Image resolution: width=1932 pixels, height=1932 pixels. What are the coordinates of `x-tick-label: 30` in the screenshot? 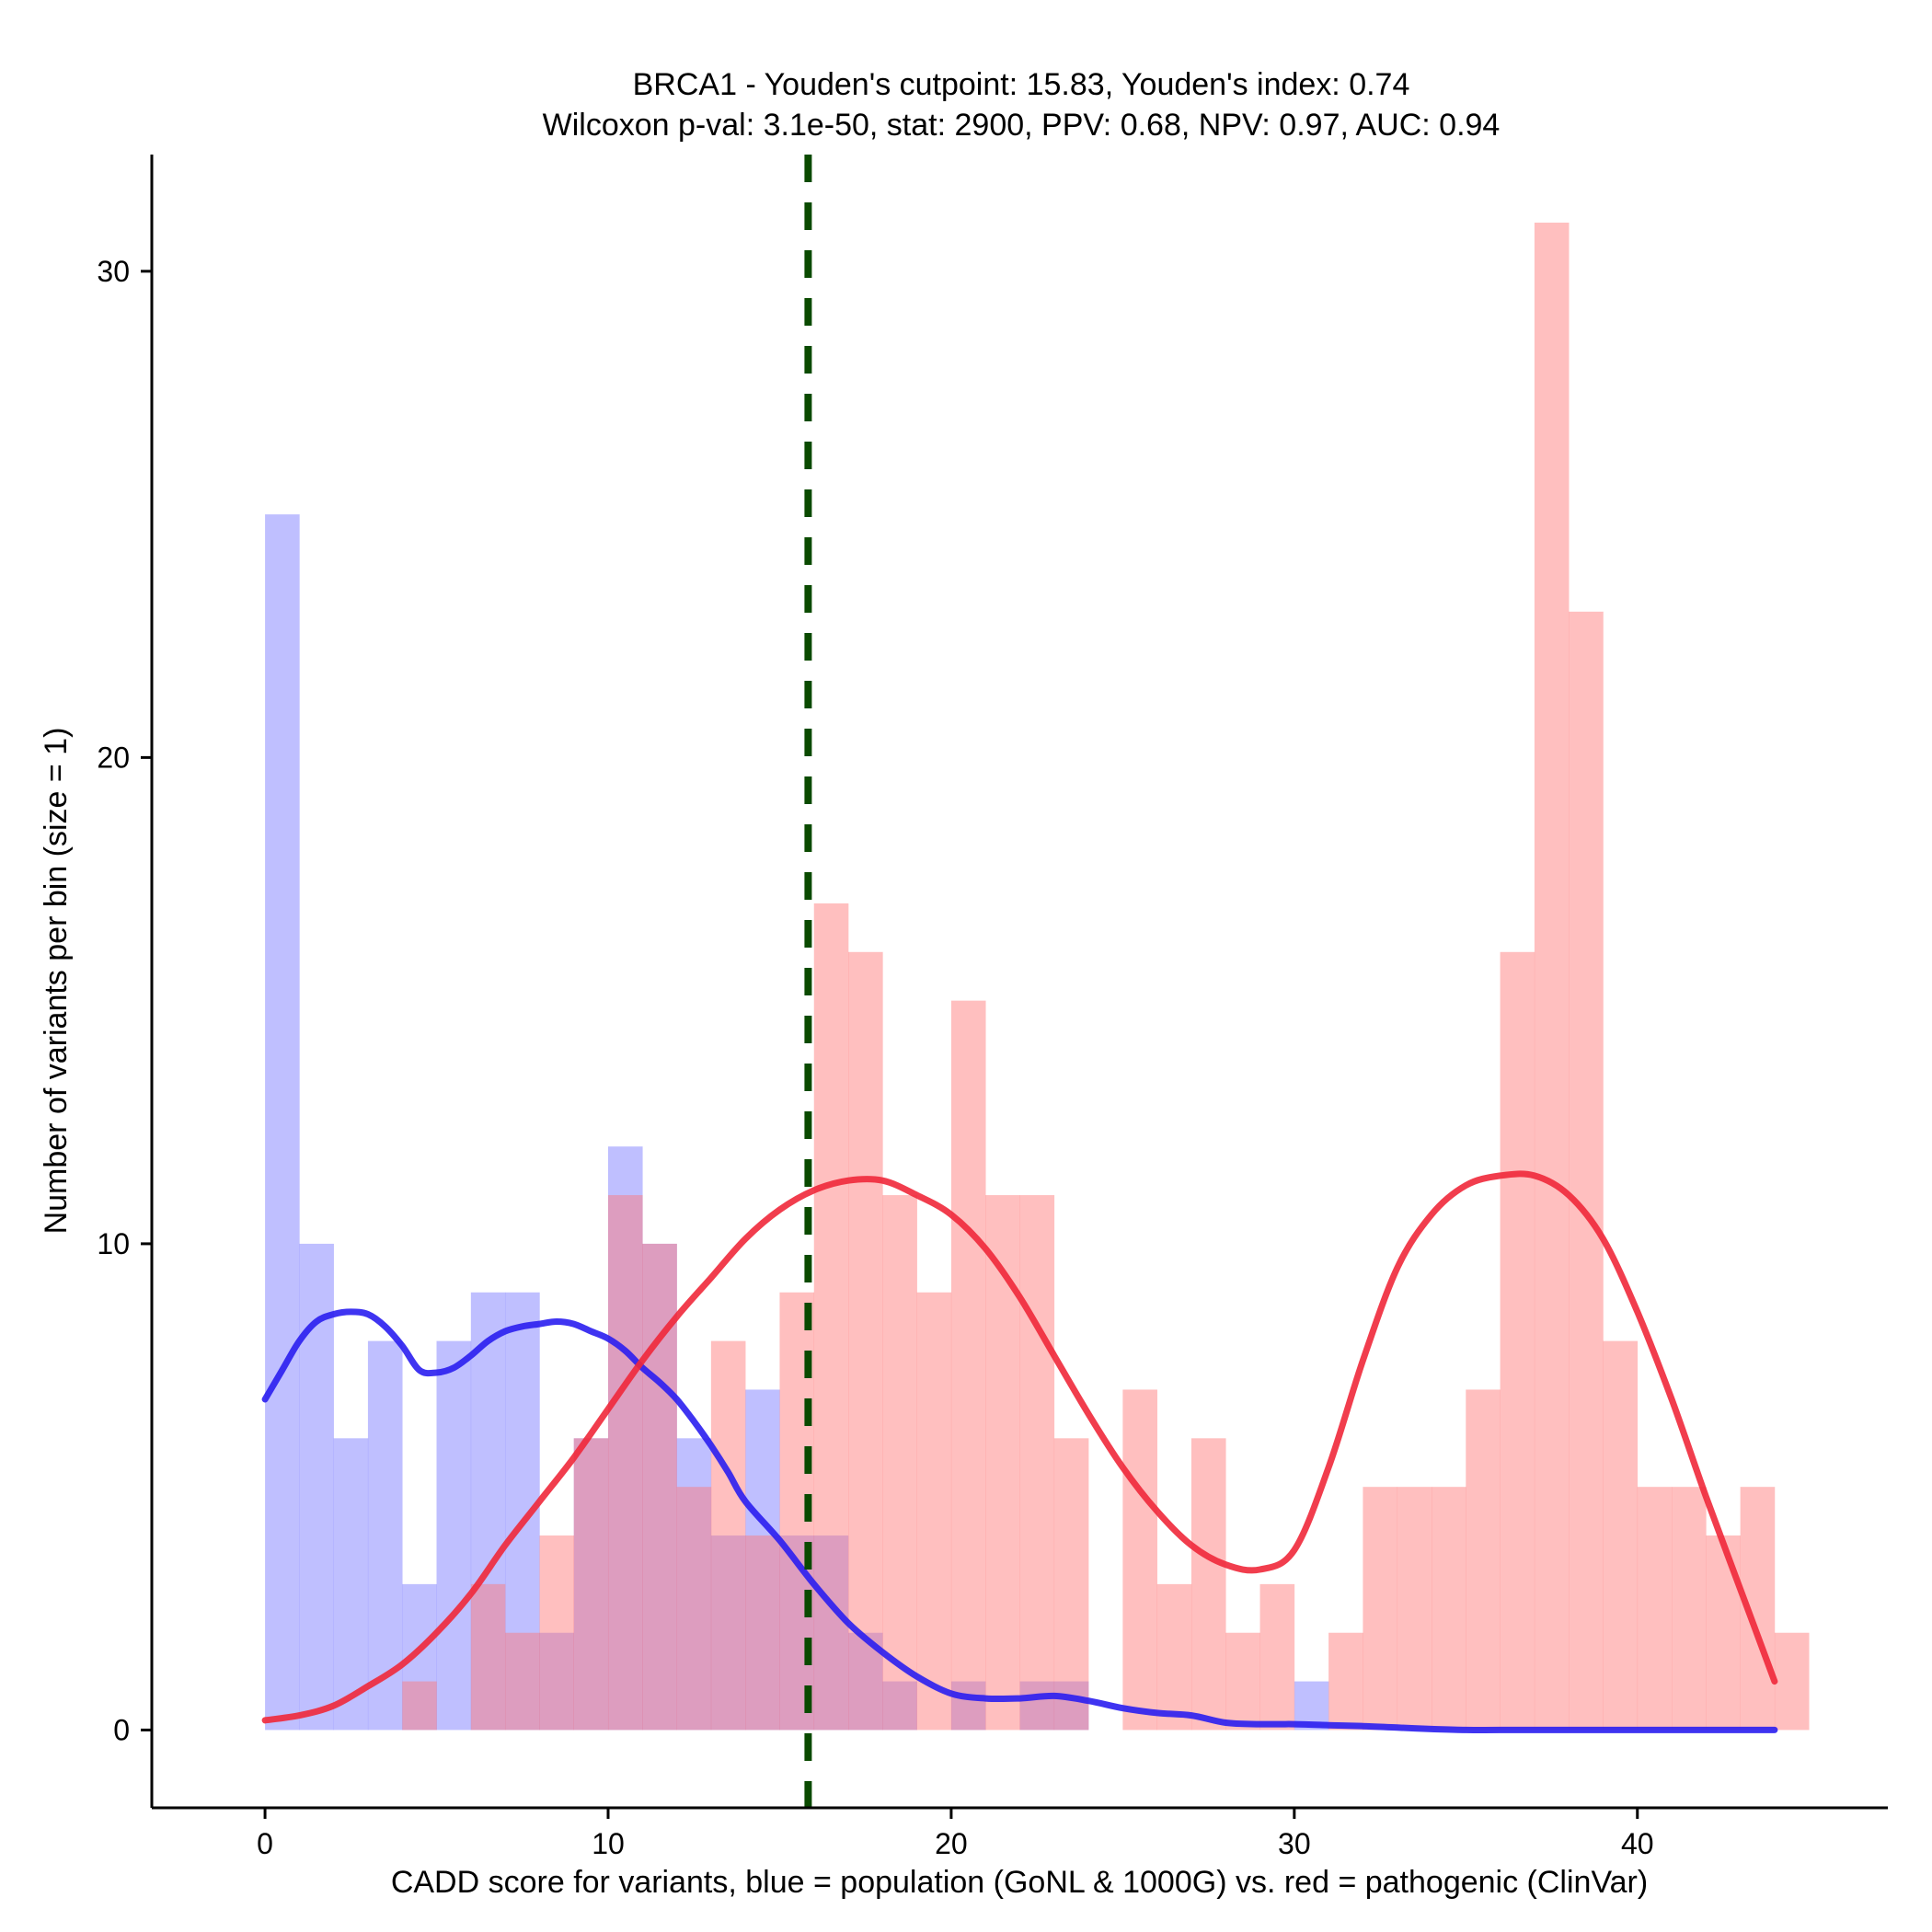 It's located at (1294, 1843).